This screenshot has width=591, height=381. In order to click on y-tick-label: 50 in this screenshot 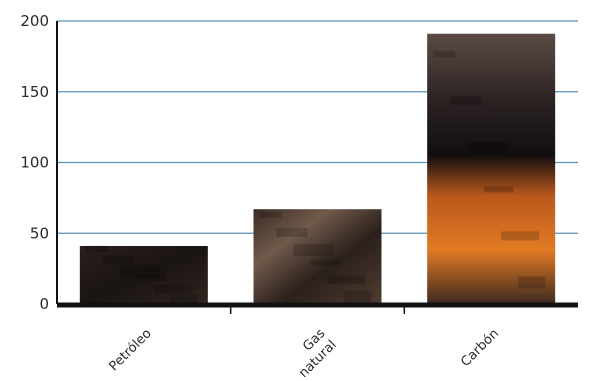, I will do `click(39, 233)`.